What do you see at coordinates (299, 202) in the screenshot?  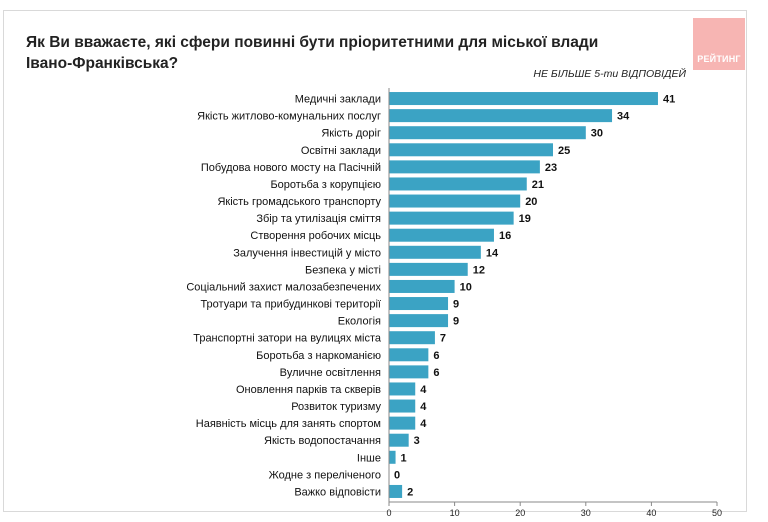 I see `category-label: Якість громадського транспорту` at bounding box center [299, 202].